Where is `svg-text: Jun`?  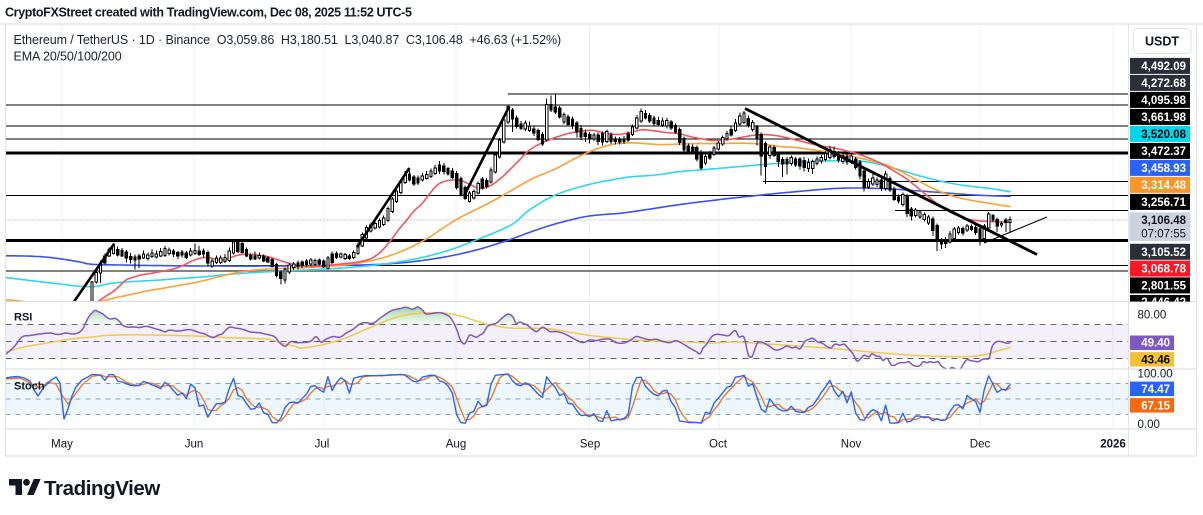
svg-text: Jun is located at coordinates (194, 445).